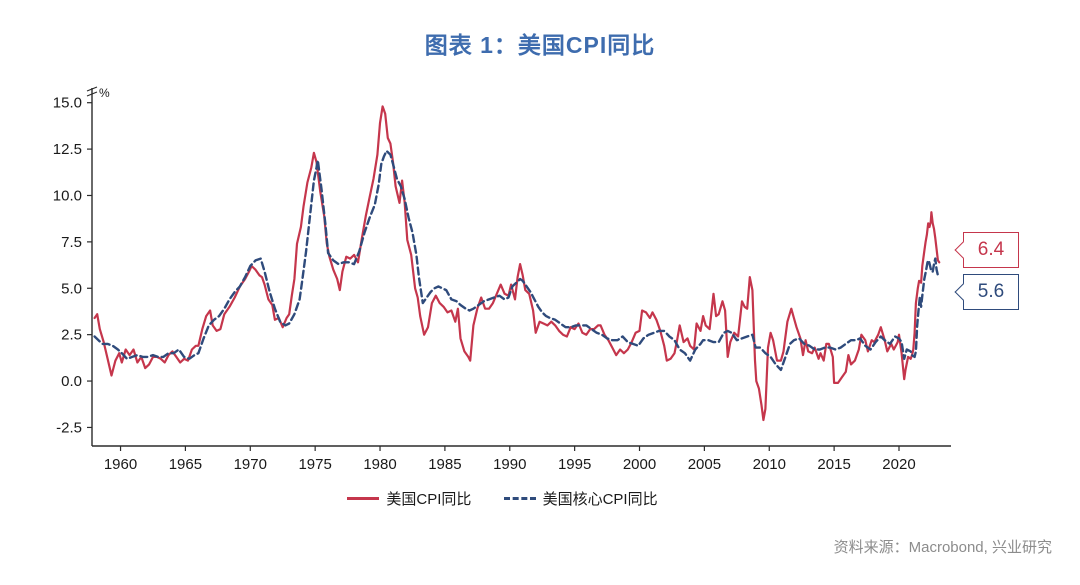 Image resolution: width=1080 pixels, height=585 pixels. What do you see at coordinates (769, 464) in the screenshot?
I see `svg-text: 2010` at bounding box center [769, 464].